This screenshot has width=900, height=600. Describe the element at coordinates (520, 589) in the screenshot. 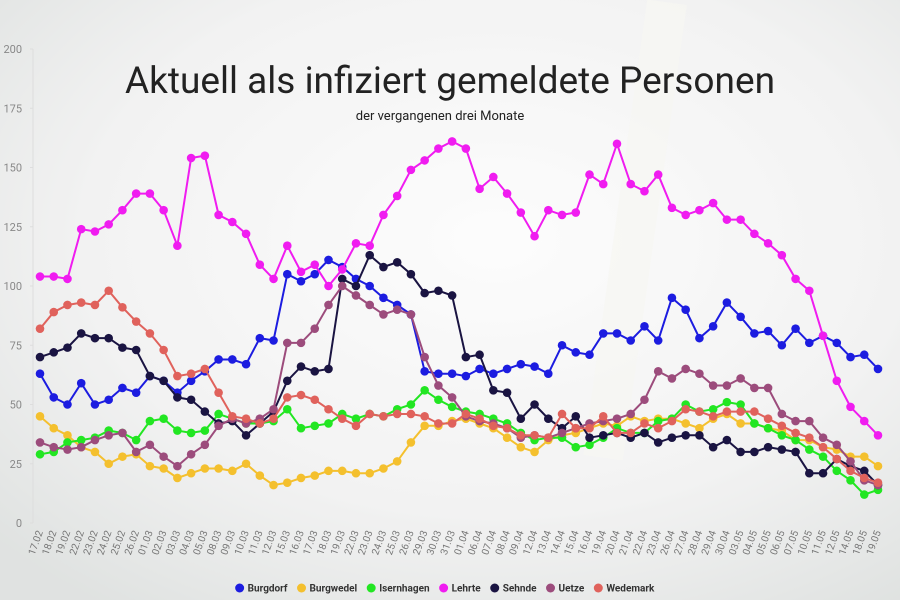

I see `legend-label: Sehnde` at that location.